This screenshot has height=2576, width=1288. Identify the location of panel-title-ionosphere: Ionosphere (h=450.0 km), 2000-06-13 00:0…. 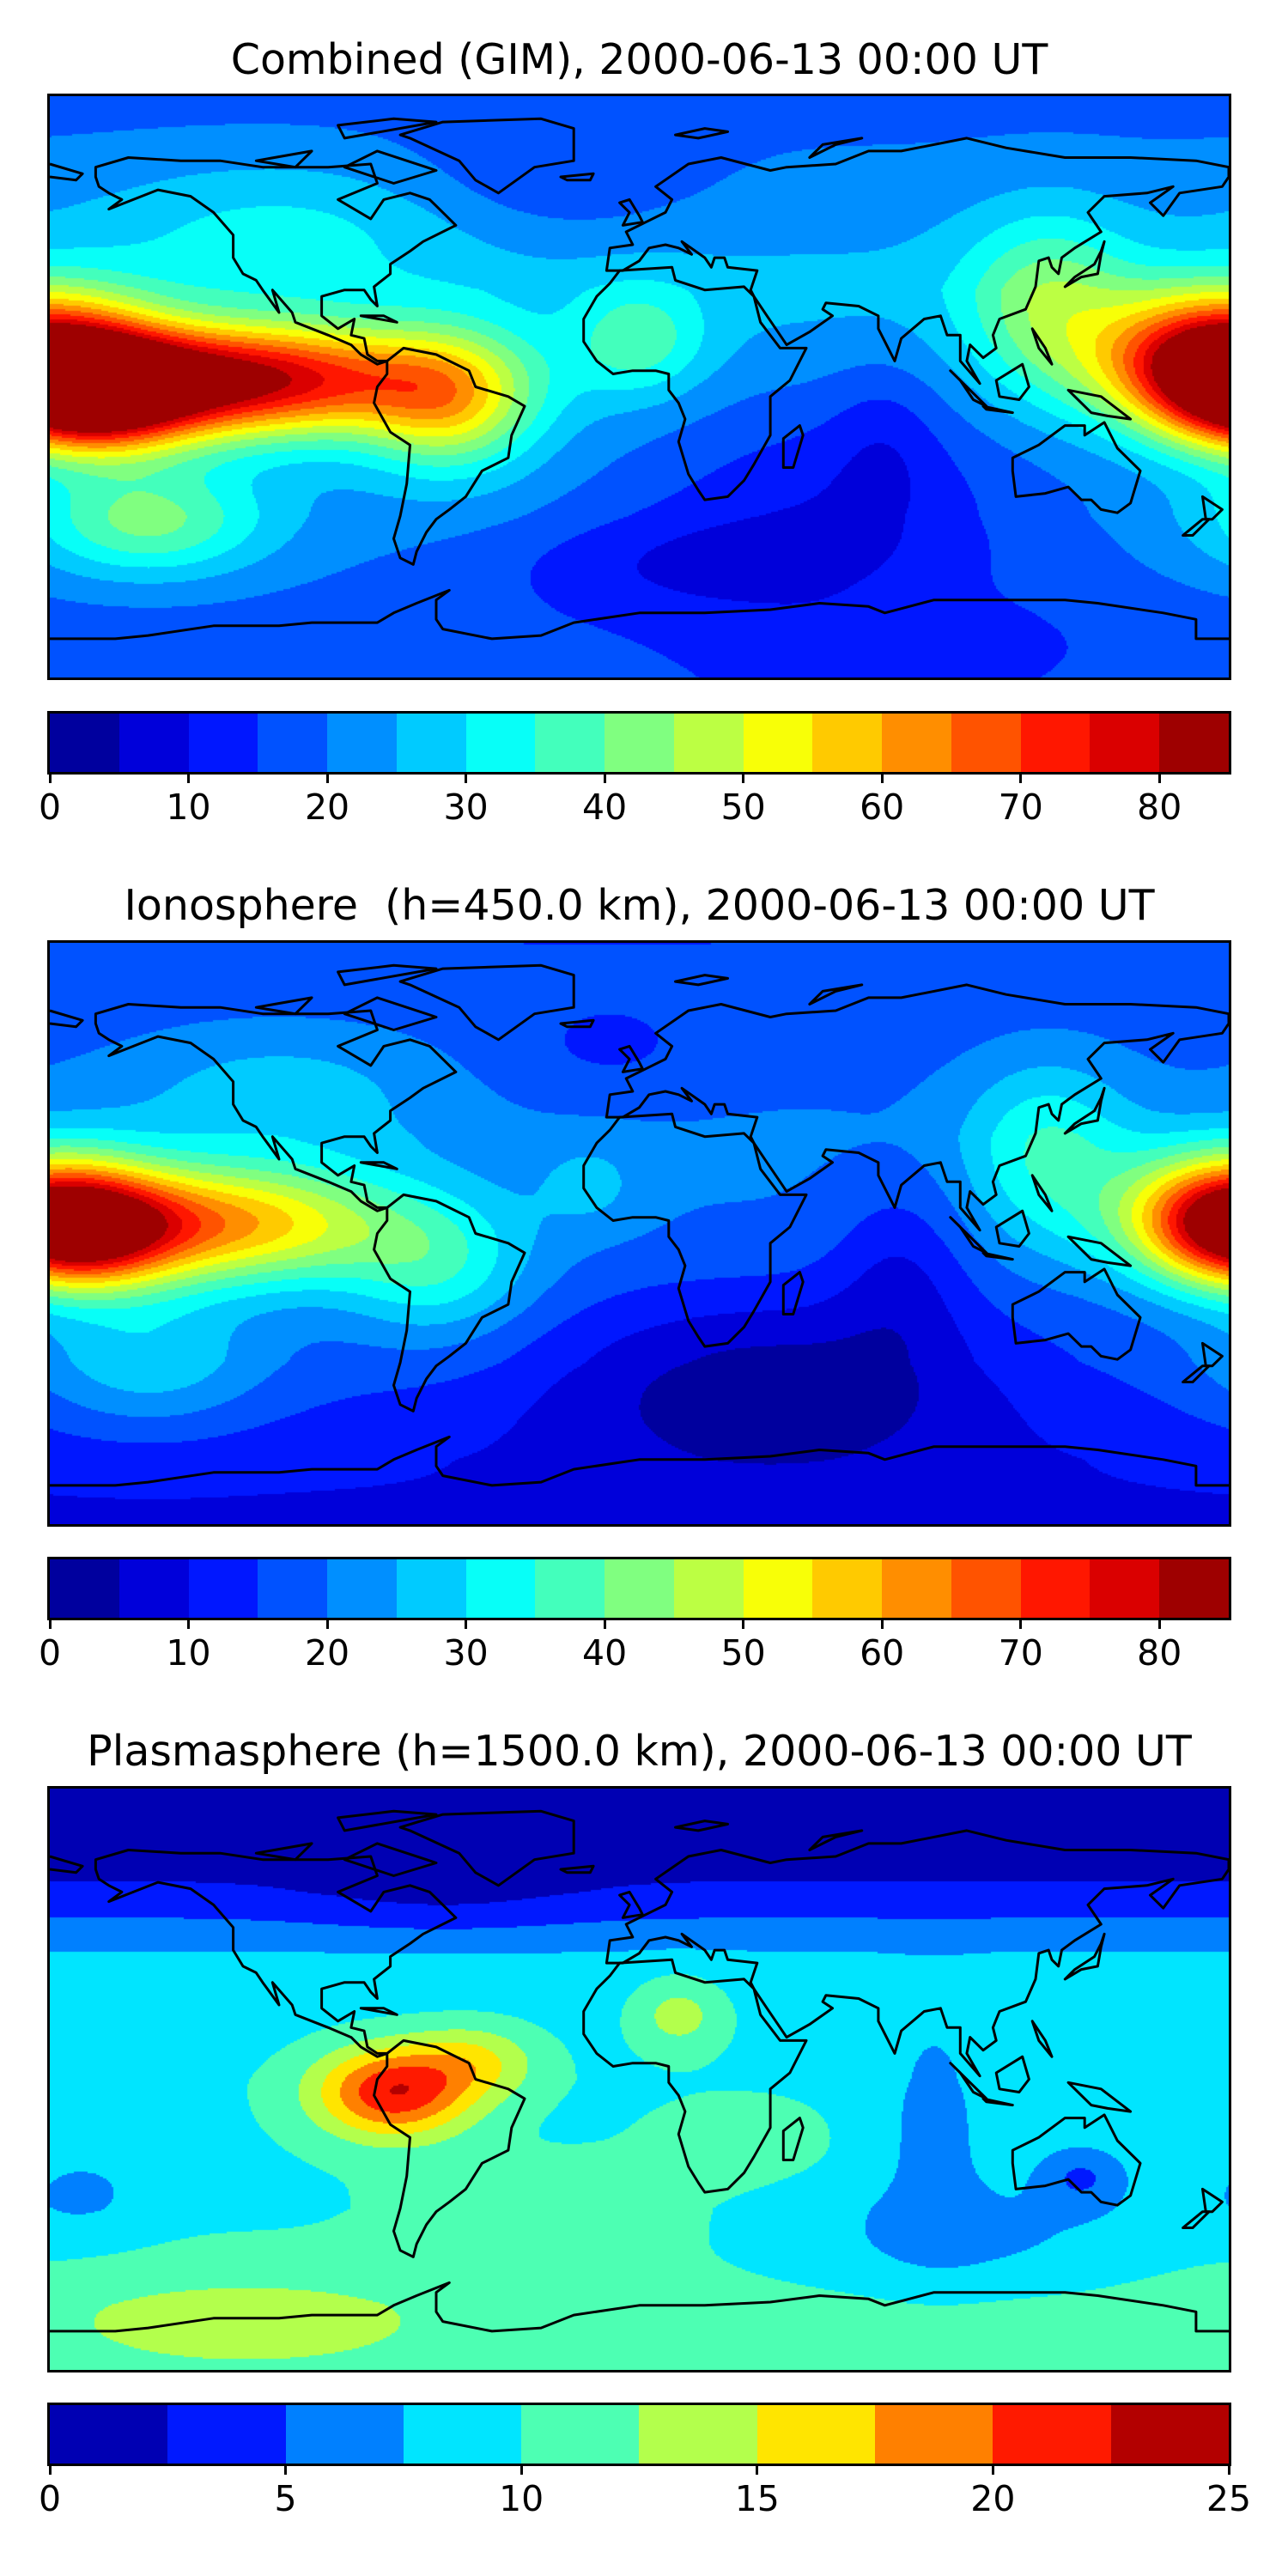
(640, 906).